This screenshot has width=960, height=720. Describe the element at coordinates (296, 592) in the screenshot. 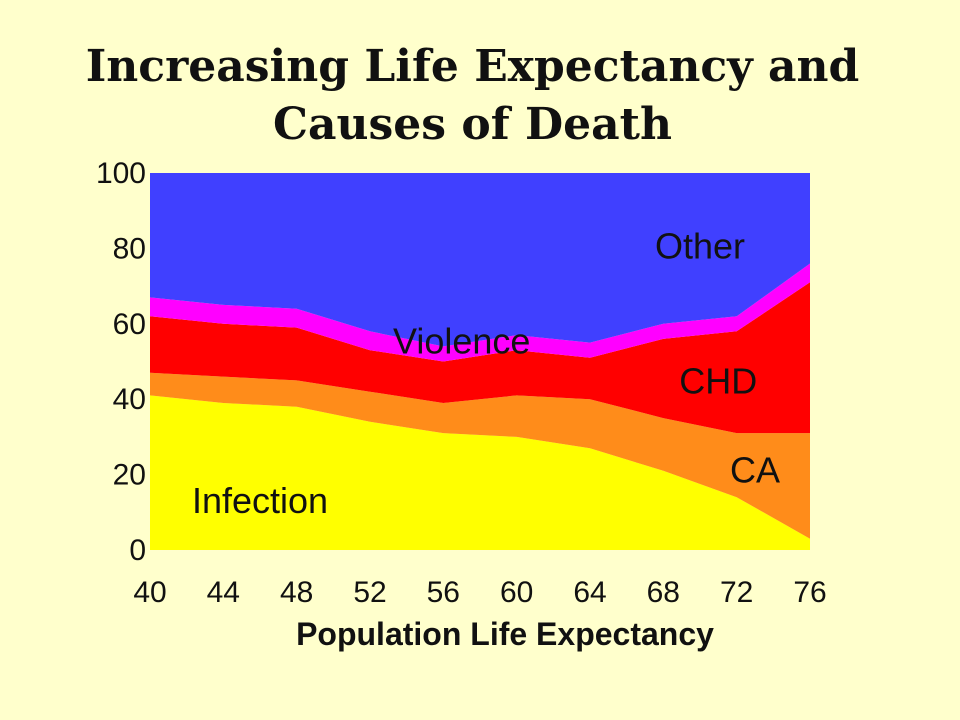

I see `x-tick-label: 48` at that location.